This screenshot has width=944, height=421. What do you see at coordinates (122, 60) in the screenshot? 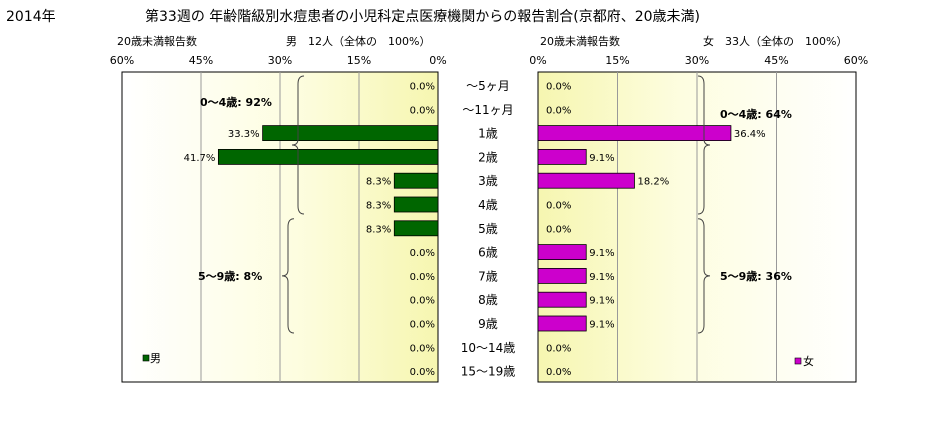
I see `left-tick-label: 60%` at bounding box center [122, 60].